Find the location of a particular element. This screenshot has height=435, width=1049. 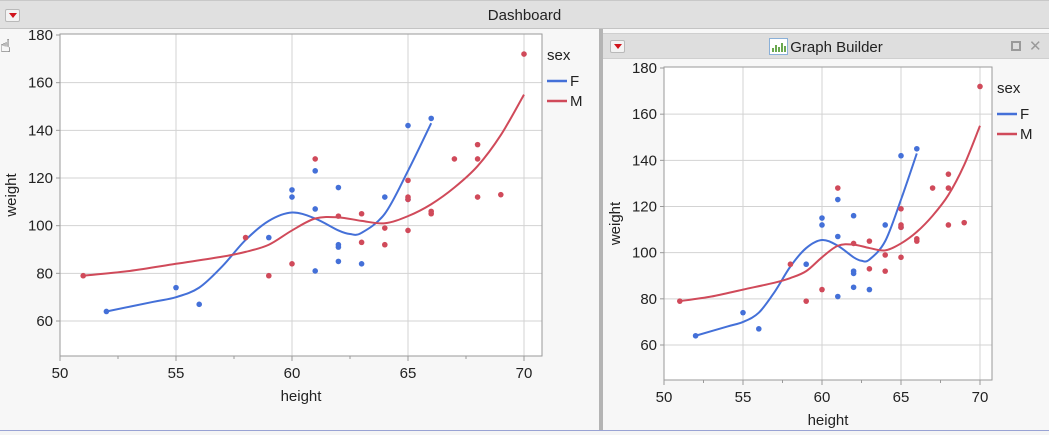

svg-text: 100 is located at coordinates (40, 226).